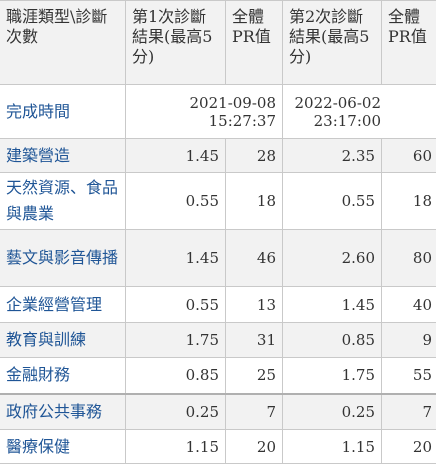 Image resolution: width=436 pixels, height=464 pixels. What do you see at coordinates (409, 258) in the screenshot?
I see `pr2-cell: 80` at bounding box center [409, 258].